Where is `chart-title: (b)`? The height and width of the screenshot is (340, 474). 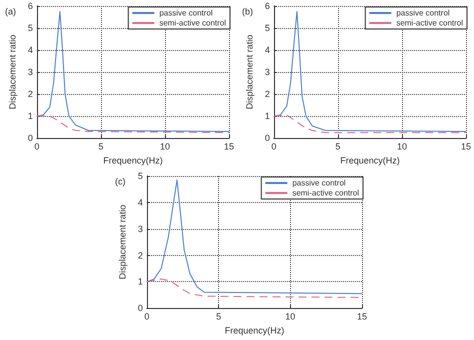
chart-title: (b) is located at coordinates (247, 11).